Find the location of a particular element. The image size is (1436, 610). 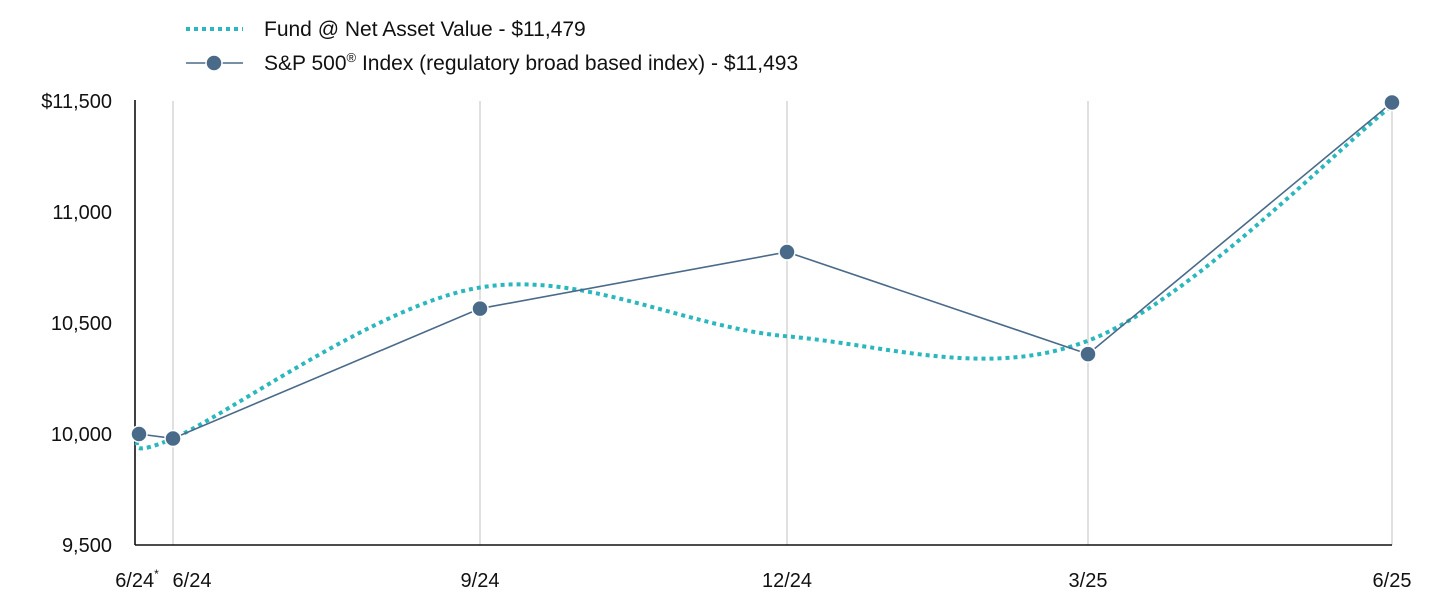

x-tick-labels: 6/24* 6/24 9/24 12/24 3/25 6/25 is located at coordinates (763, 579).